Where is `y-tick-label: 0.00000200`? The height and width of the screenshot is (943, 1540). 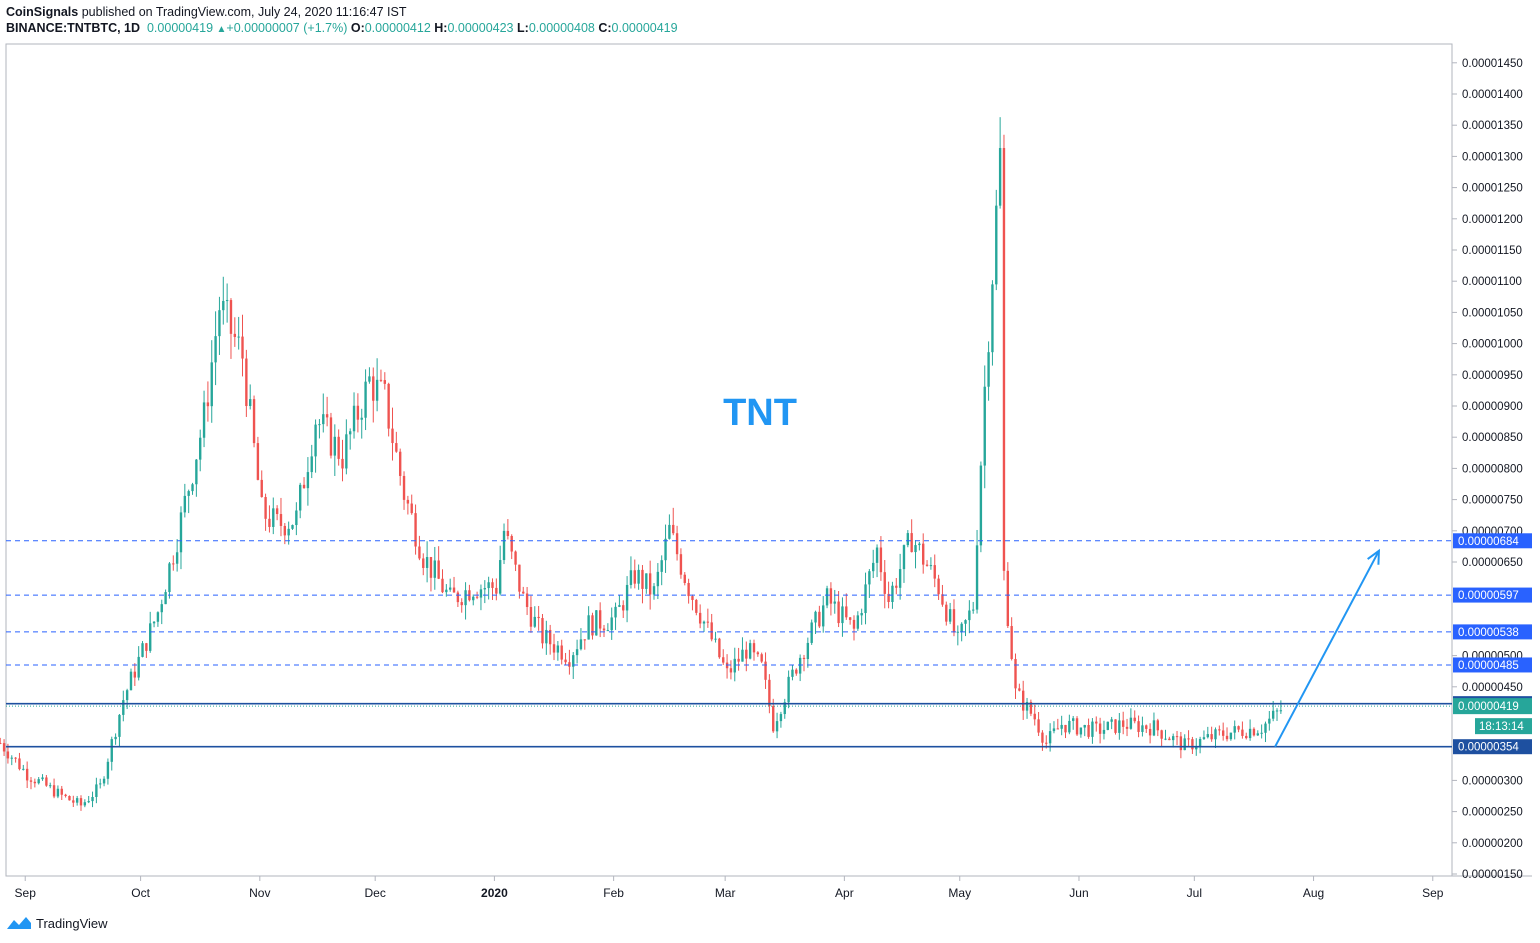 y-tick-label: 0.00000200 is located at coordinates (1492, 844).